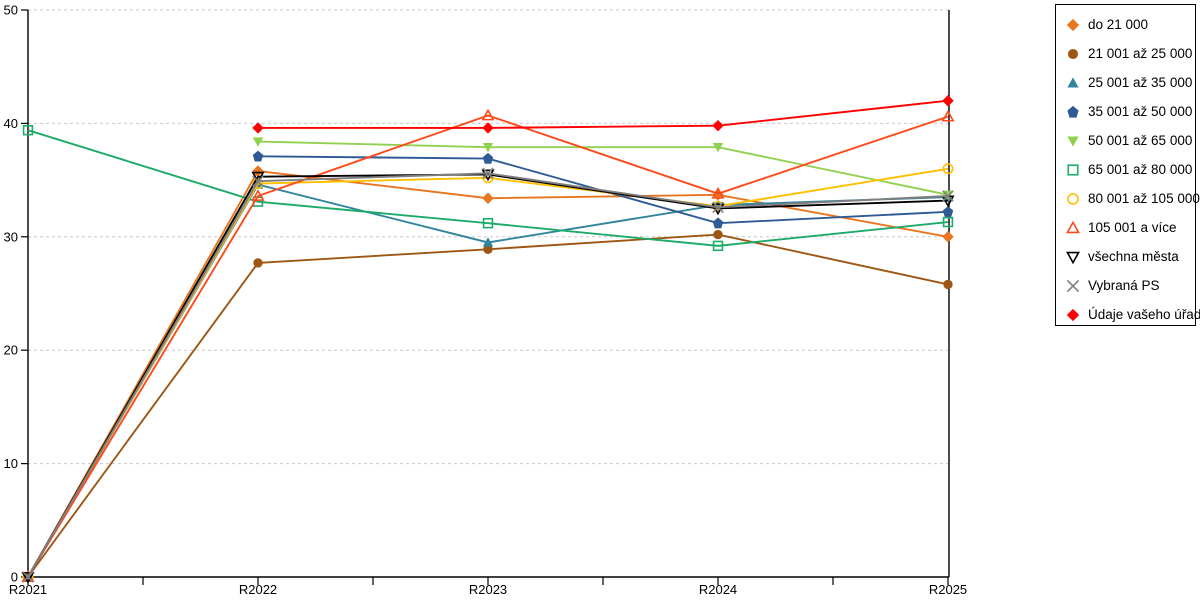 The width and height of the screenshot is (1200, 600). I want to click on legend-item: do 21 000, so click(1125, 24).